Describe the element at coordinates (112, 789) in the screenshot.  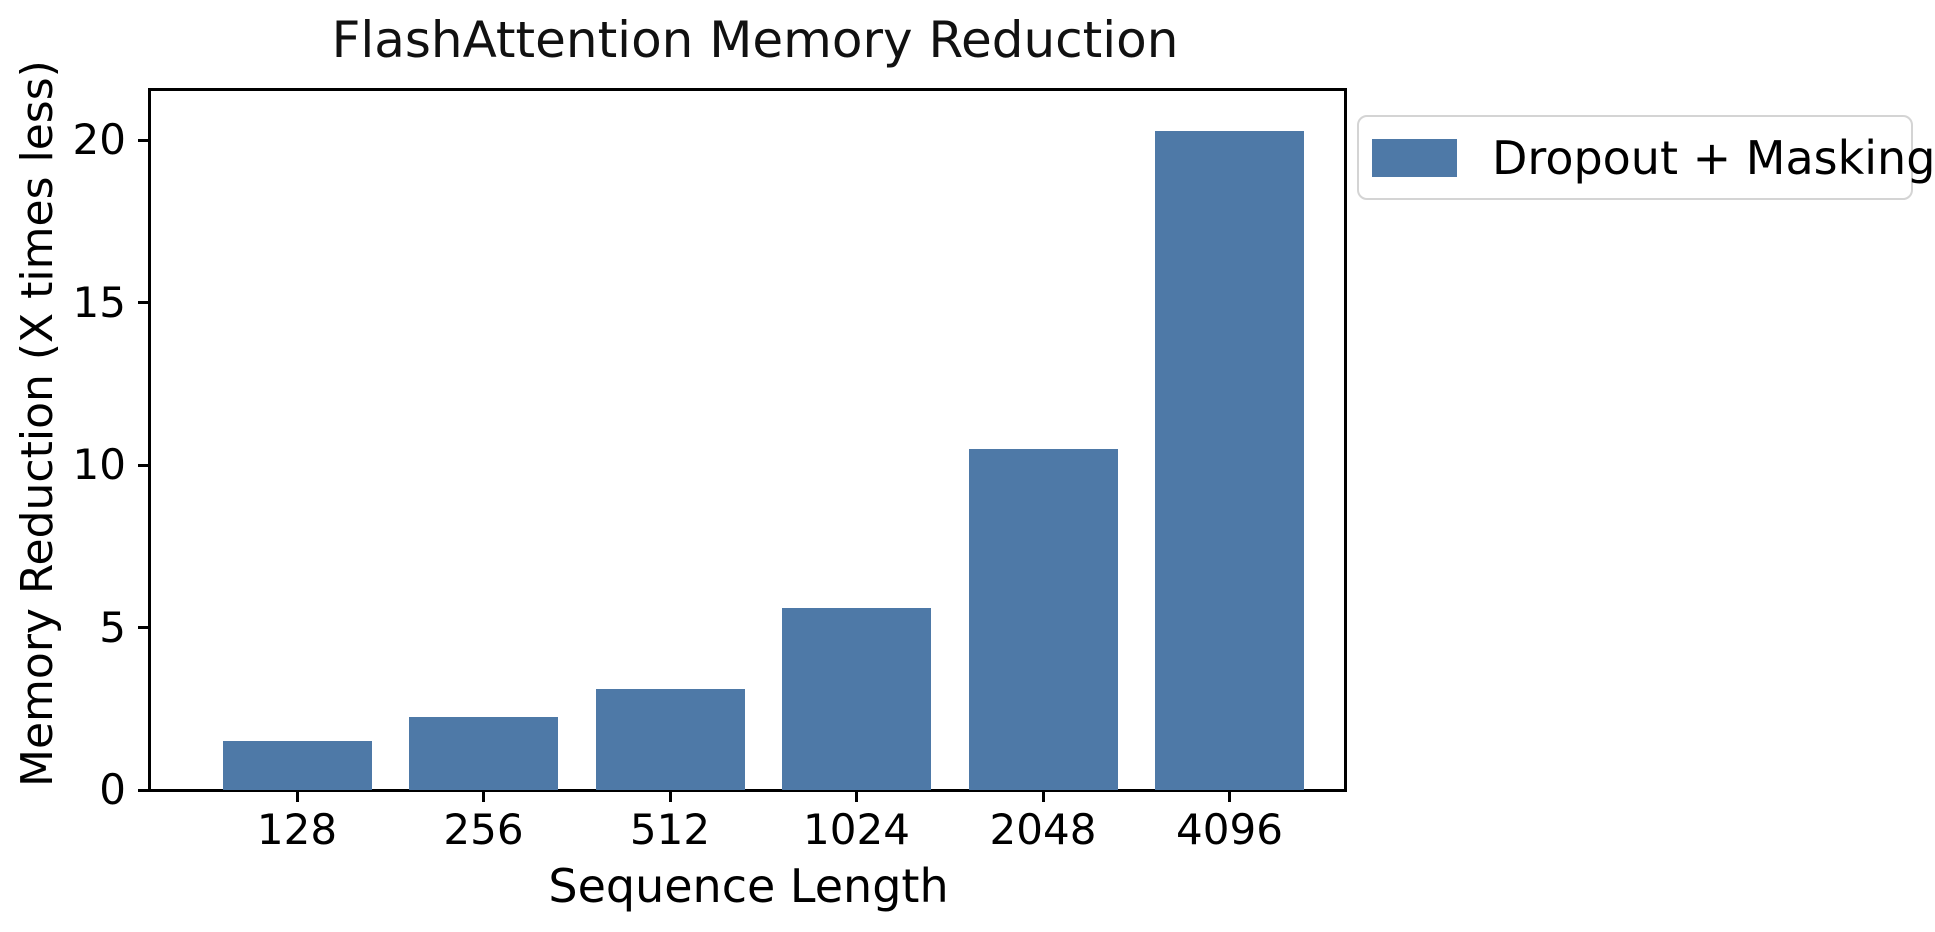
I see `y-tick-label: 0` at that location.